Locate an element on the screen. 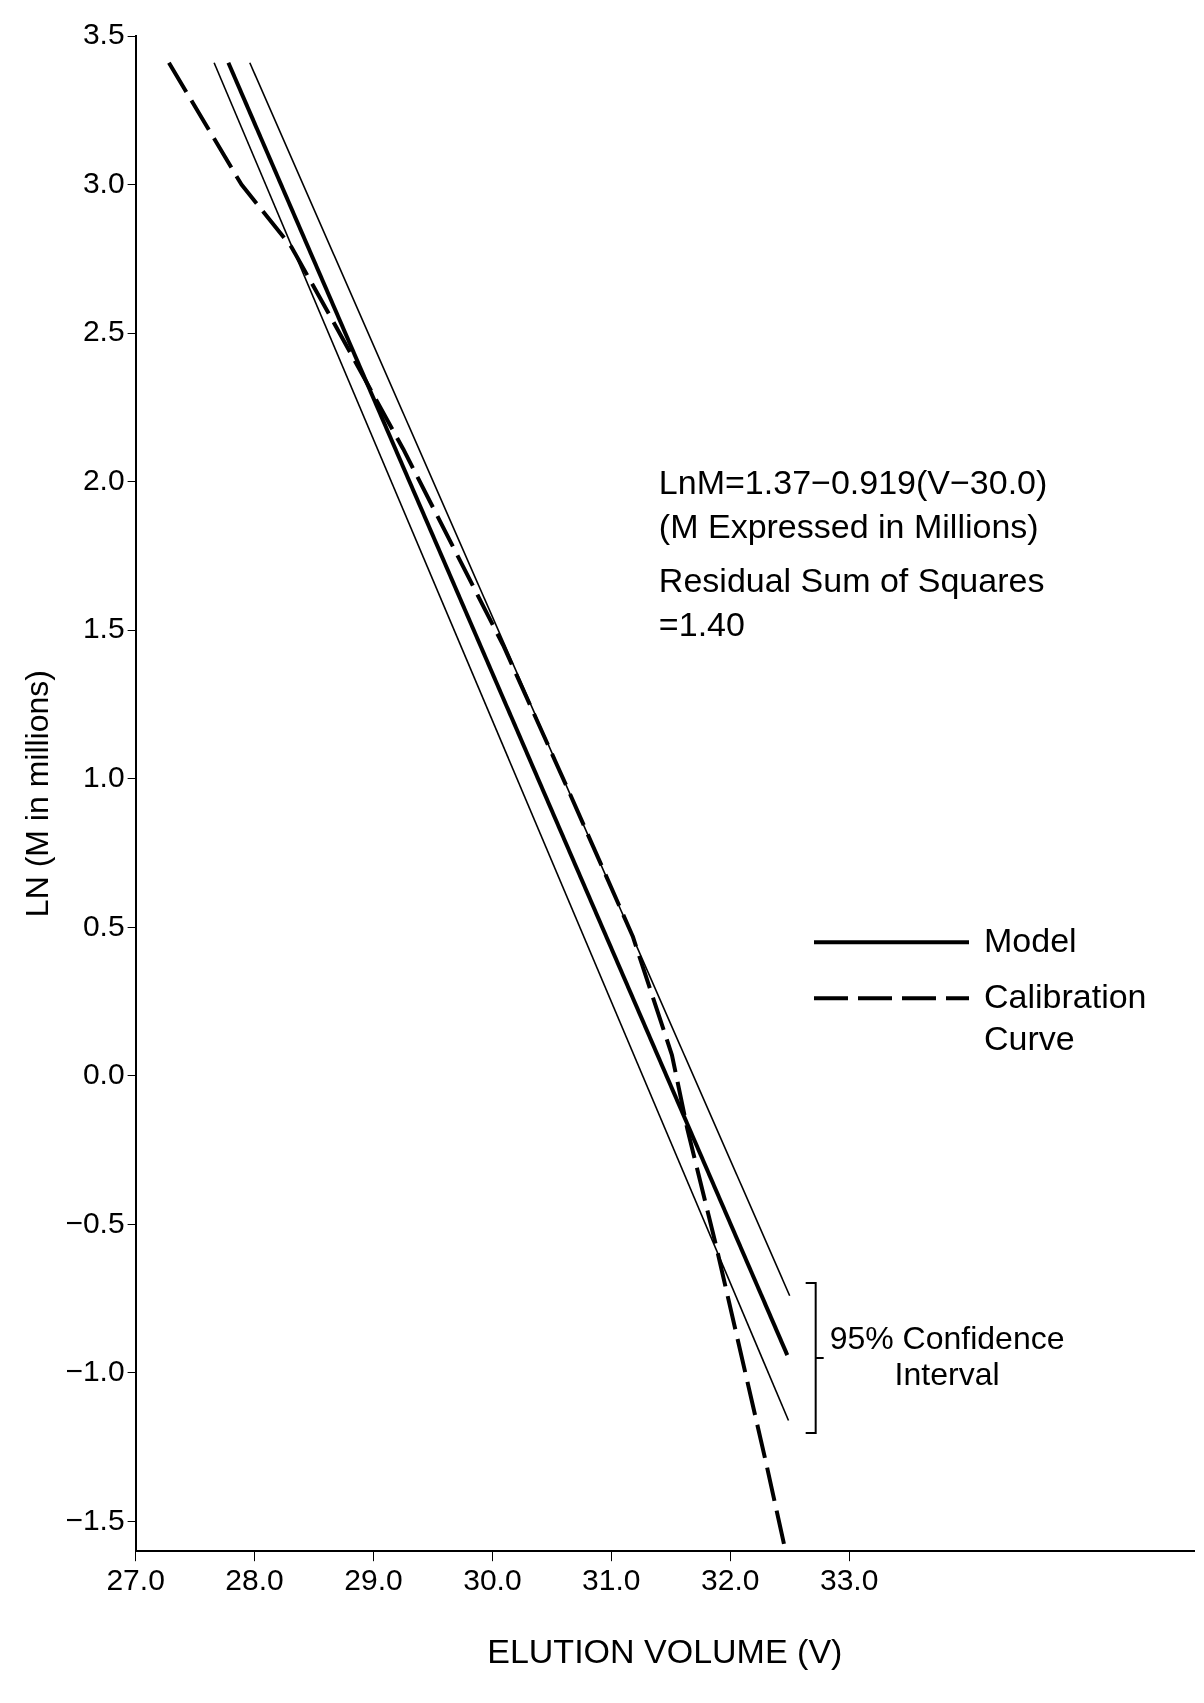  y-tick-label: 1.5 is located at coordinates (103, 628).